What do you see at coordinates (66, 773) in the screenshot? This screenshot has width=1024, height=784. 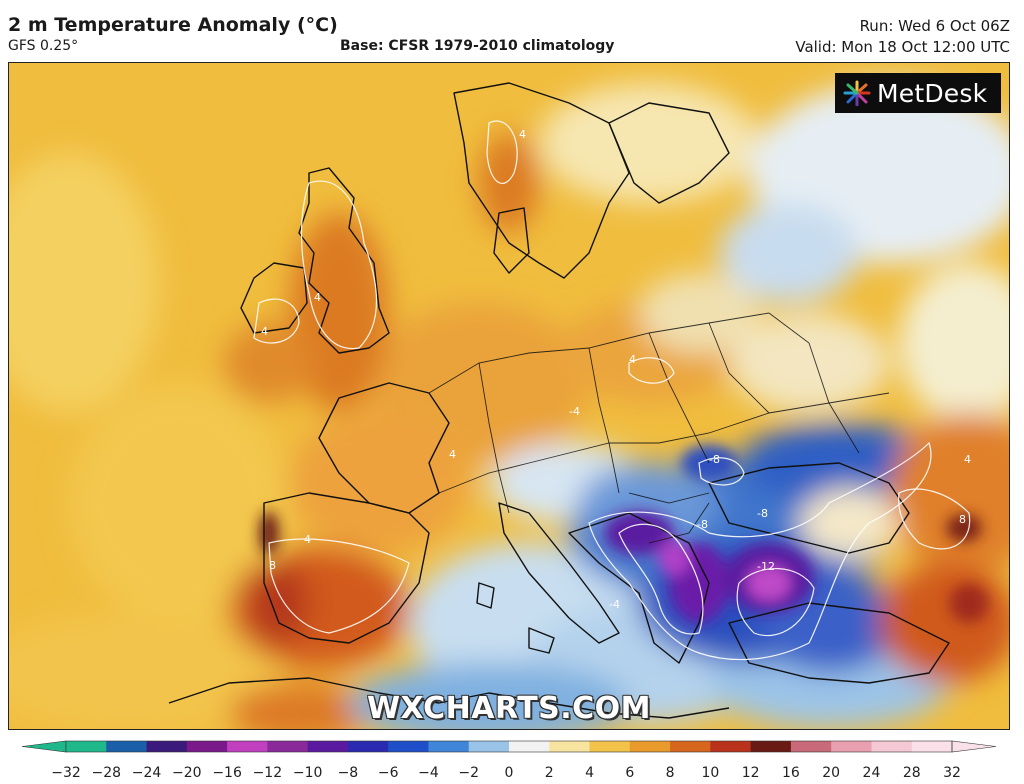 I see `colorbar-tick-label: −32` at bounding box center [66, 773].